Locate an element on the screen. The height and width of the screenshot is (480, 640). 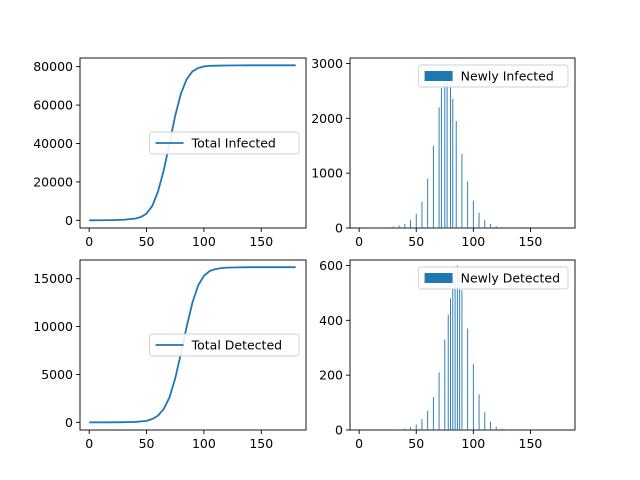
legend: Total Infected is located at coordinates (224, 143).